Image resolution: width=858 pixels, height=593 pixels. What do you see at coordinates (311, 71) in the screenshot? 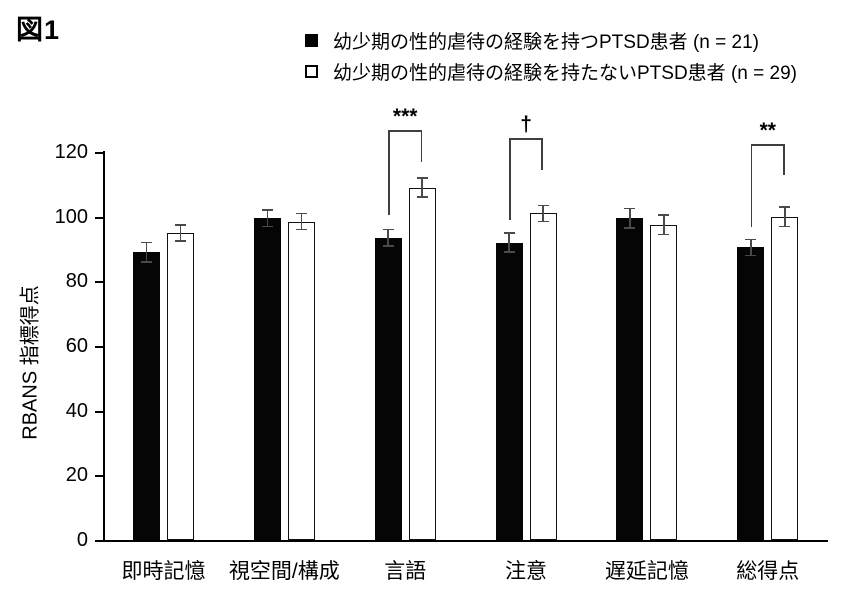
I see `open-square-icon` at bounding box center [311, 71].